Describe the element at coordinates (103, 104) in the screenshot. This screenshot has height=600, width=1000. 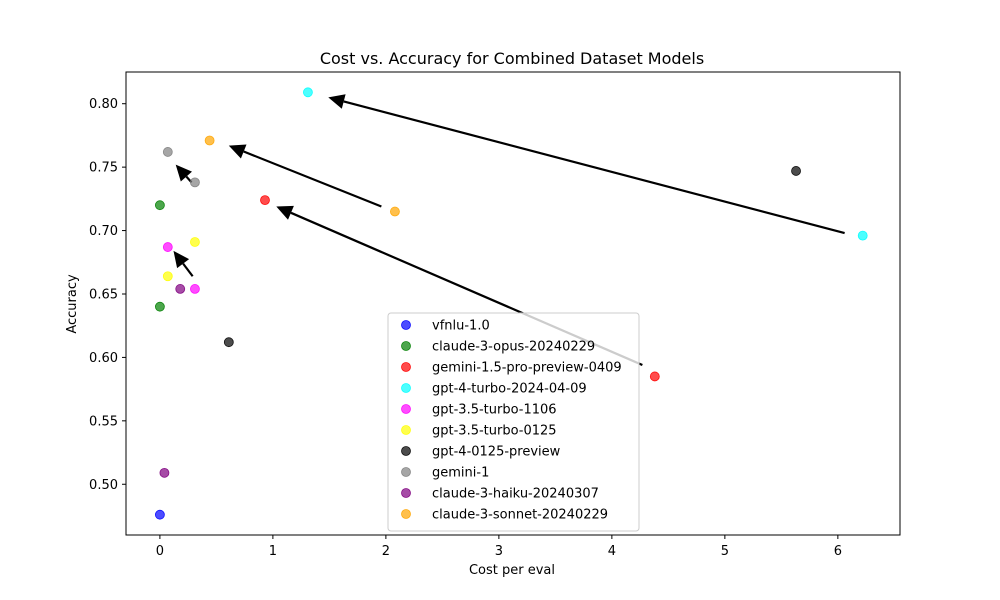
I see `y-tick-label: 0.80` at that location.